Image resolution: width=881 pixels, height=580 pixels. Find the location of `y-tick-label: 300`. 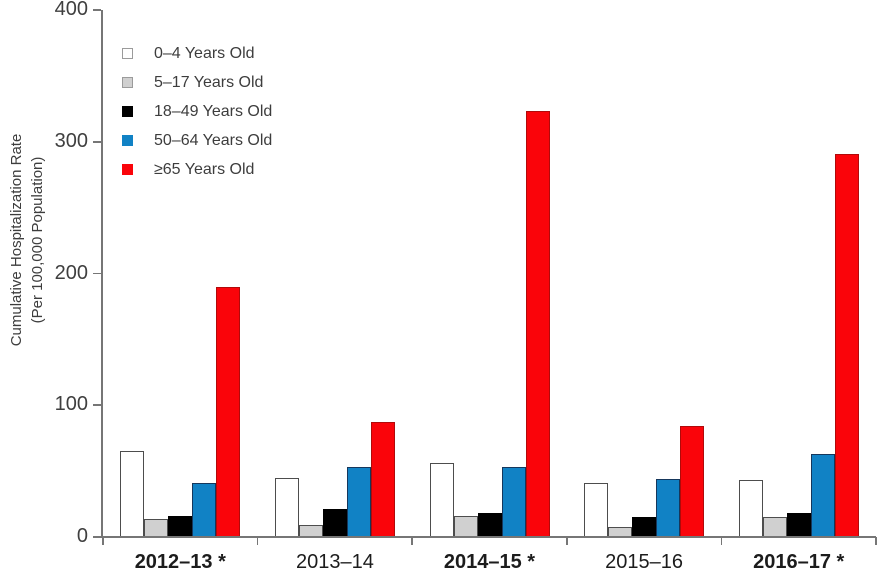

y-tick-label: 300 is located at coordinates (71, 140).